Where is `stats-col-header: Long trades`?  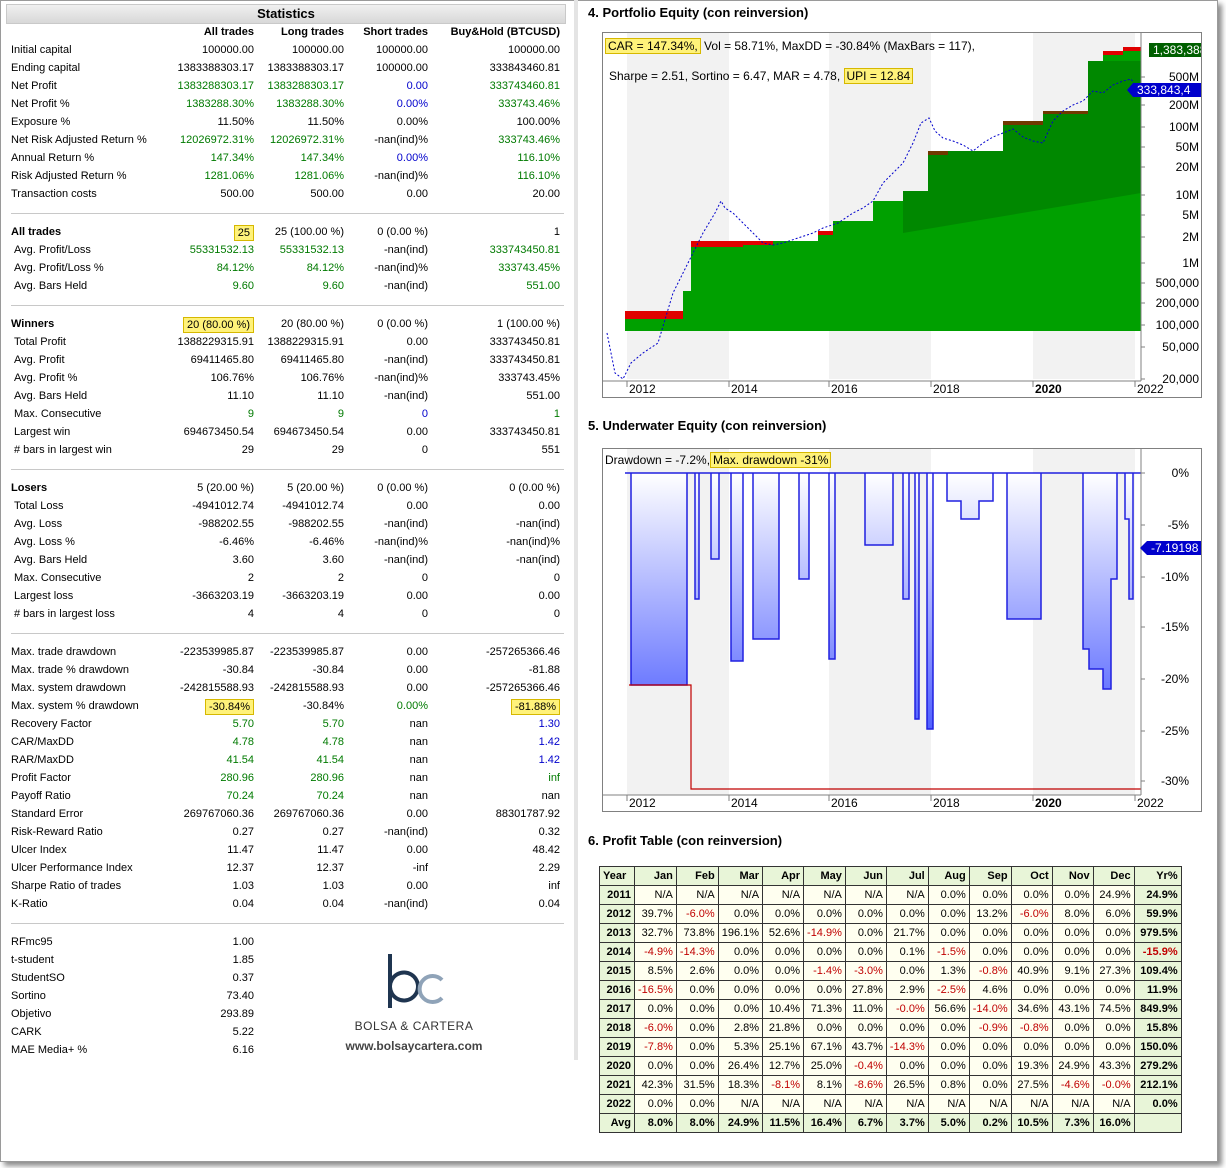
stats-col-header: Long trades is located at coordinates (312, 32).